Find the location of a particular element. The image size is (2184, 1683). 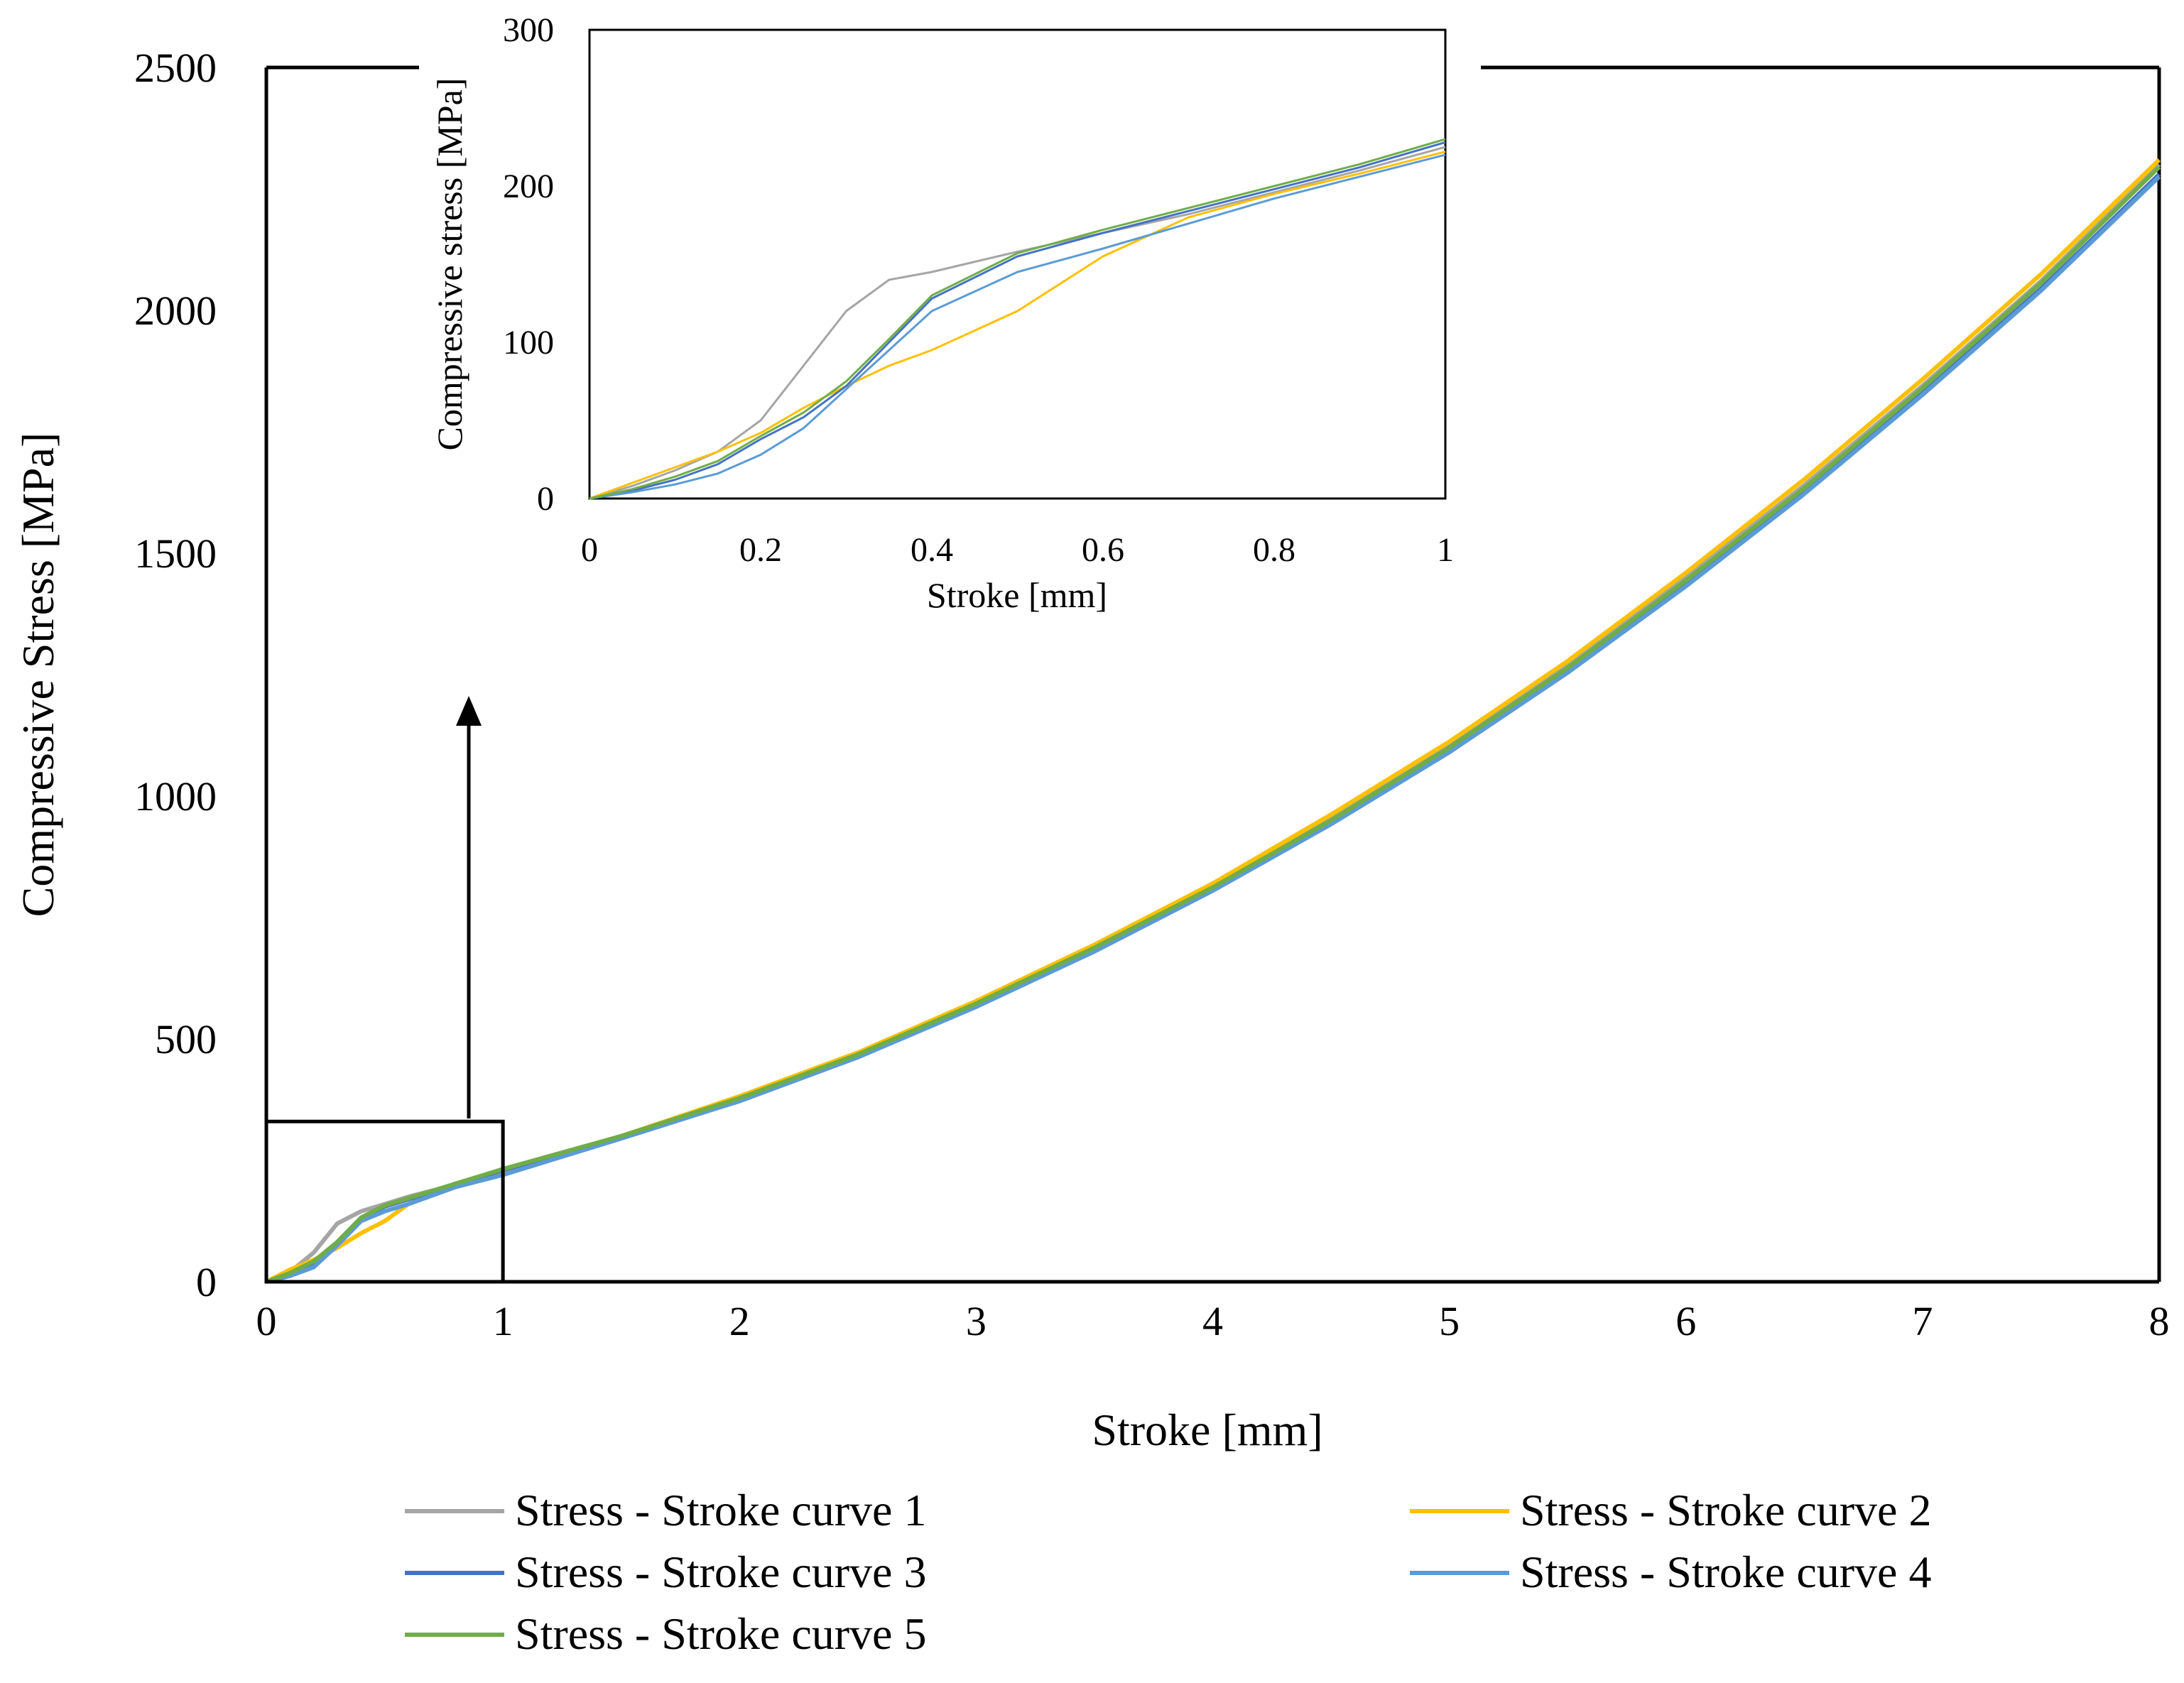

inset-tick-labels: 0 0.2 0.4 0.6 0.8 1 0 100 200 300 is located at coordinates (978, 290).